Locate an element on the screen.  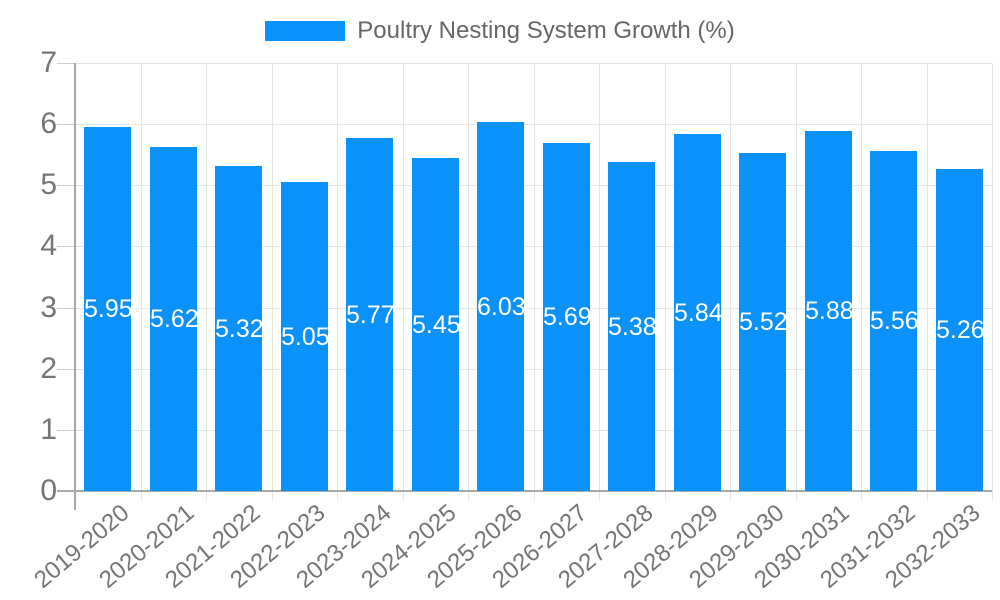
y-axis-tick-label: 3 is located at coordinates (48, 307).